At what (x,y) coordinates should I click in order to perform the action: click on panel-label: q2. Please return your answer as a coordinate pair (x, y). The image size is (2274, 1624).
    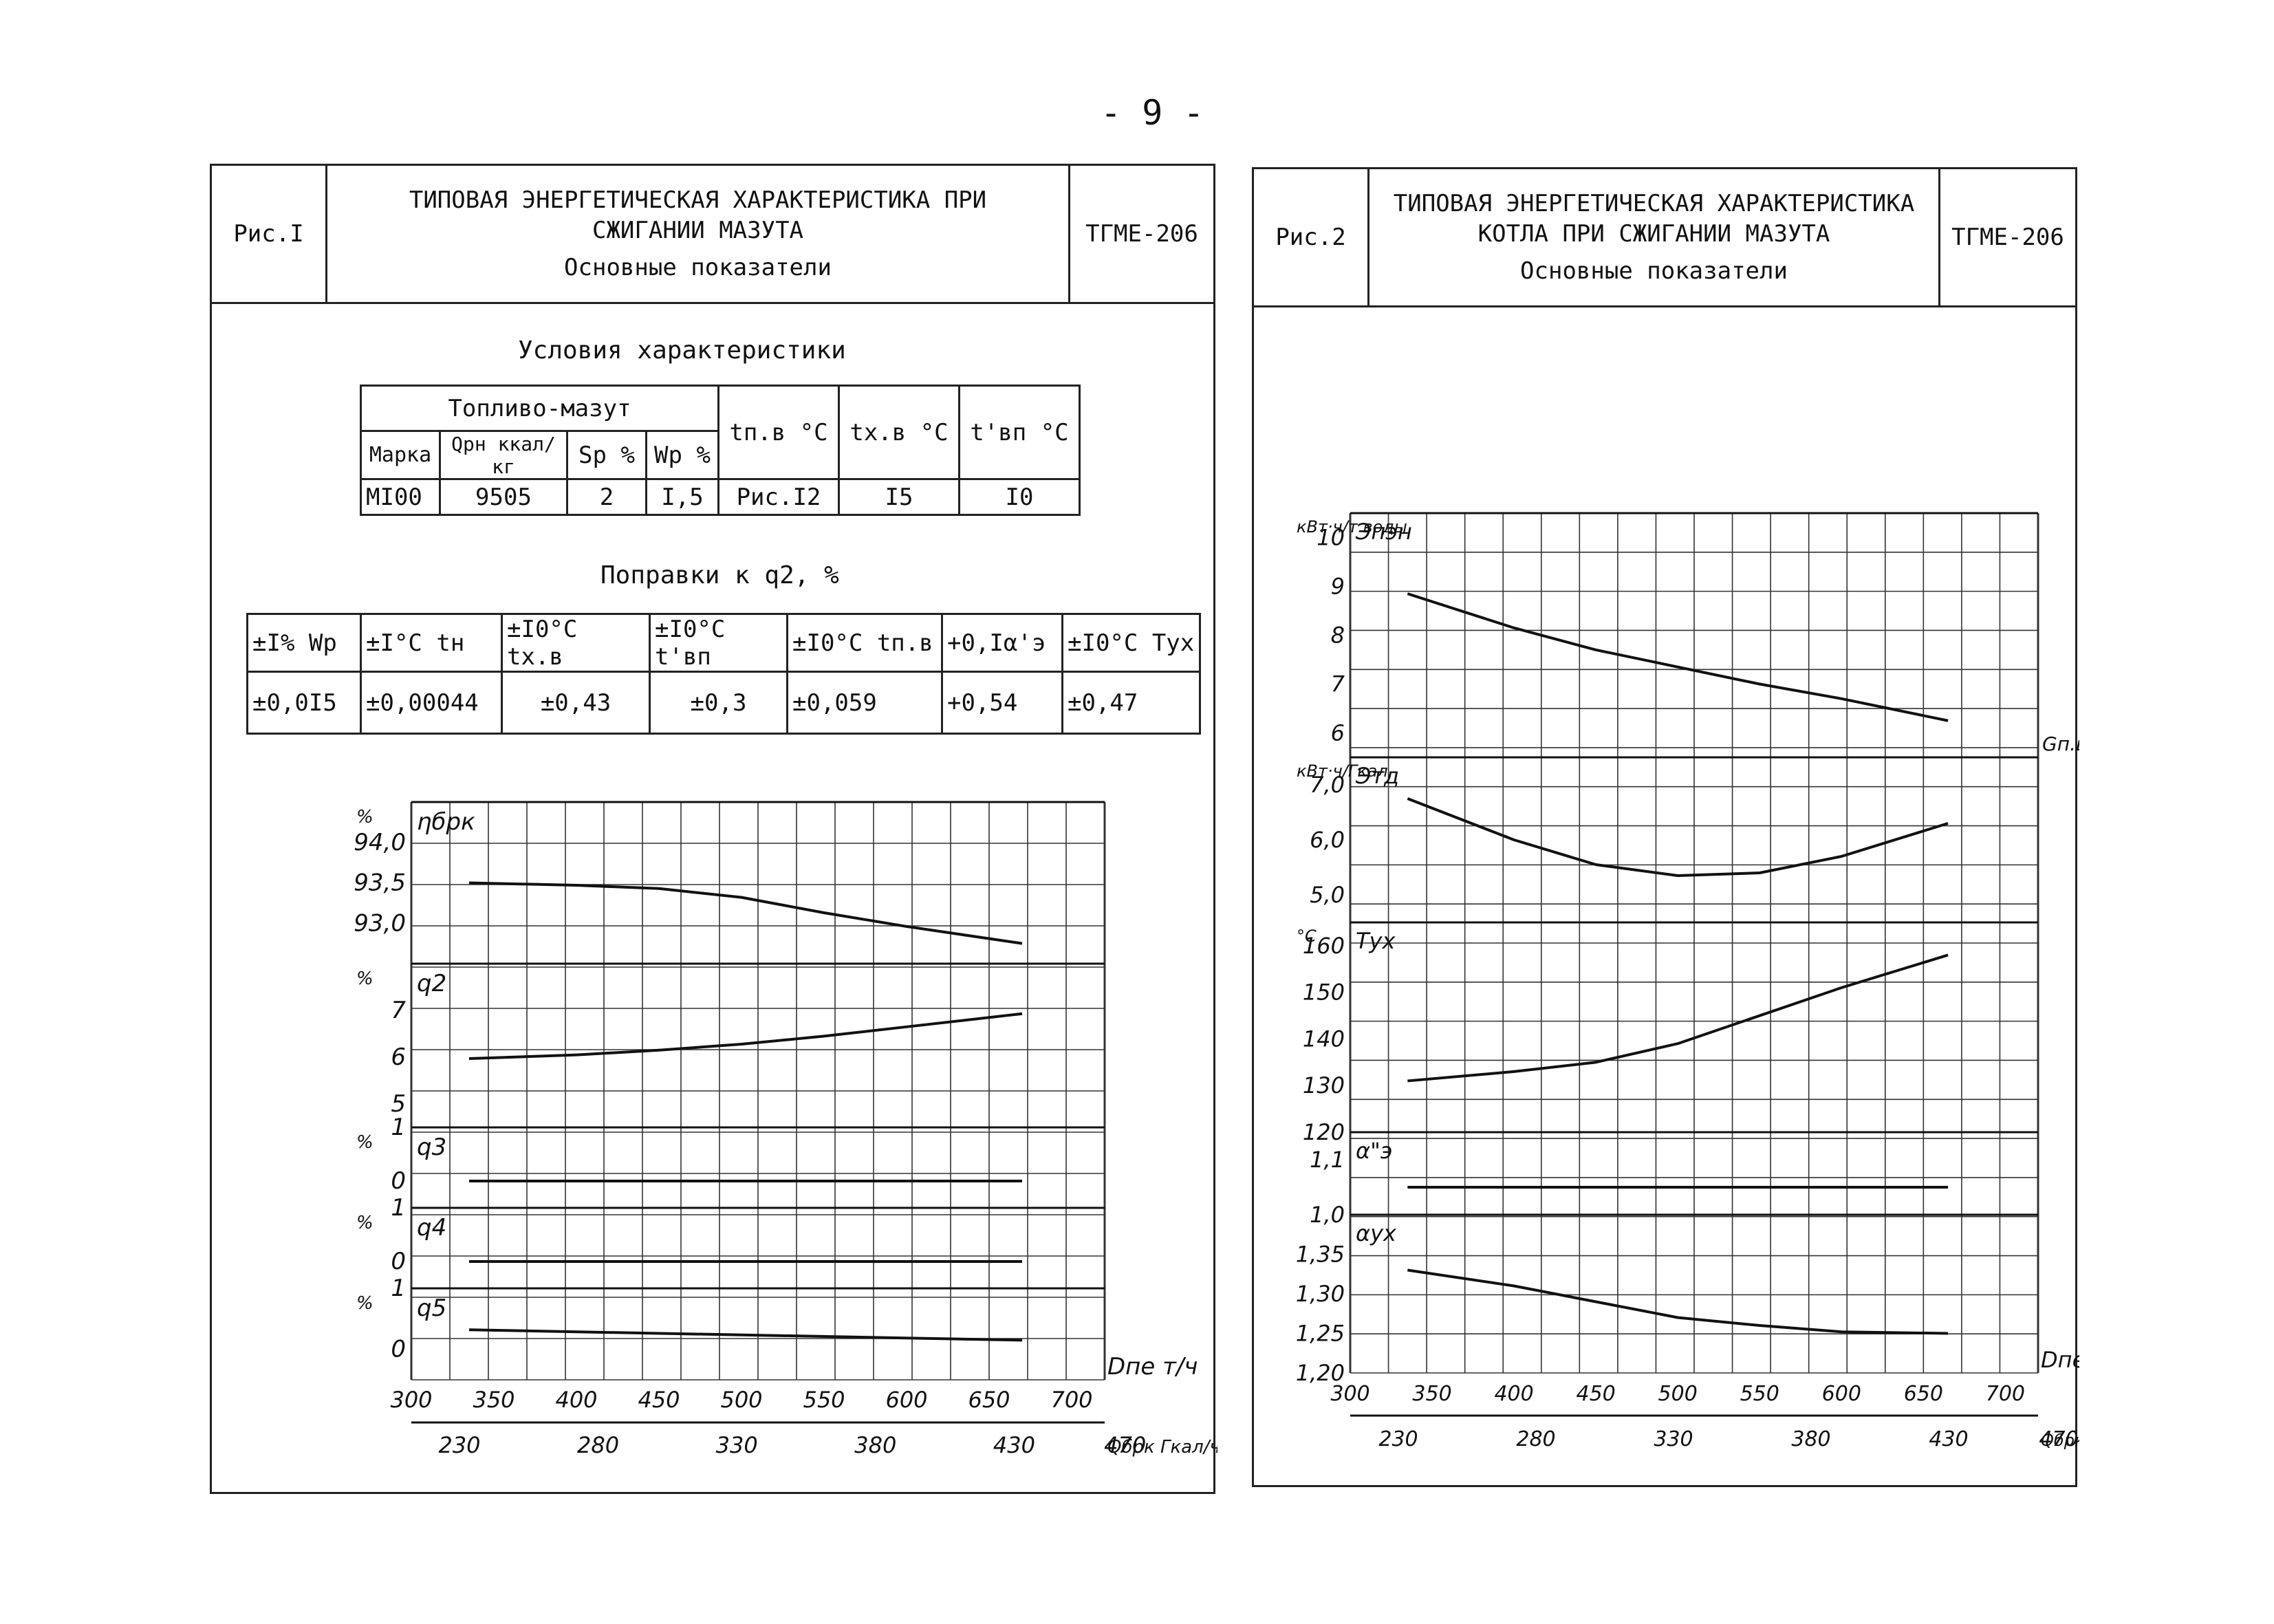
    Looking at the image, I should click on (431, 983).